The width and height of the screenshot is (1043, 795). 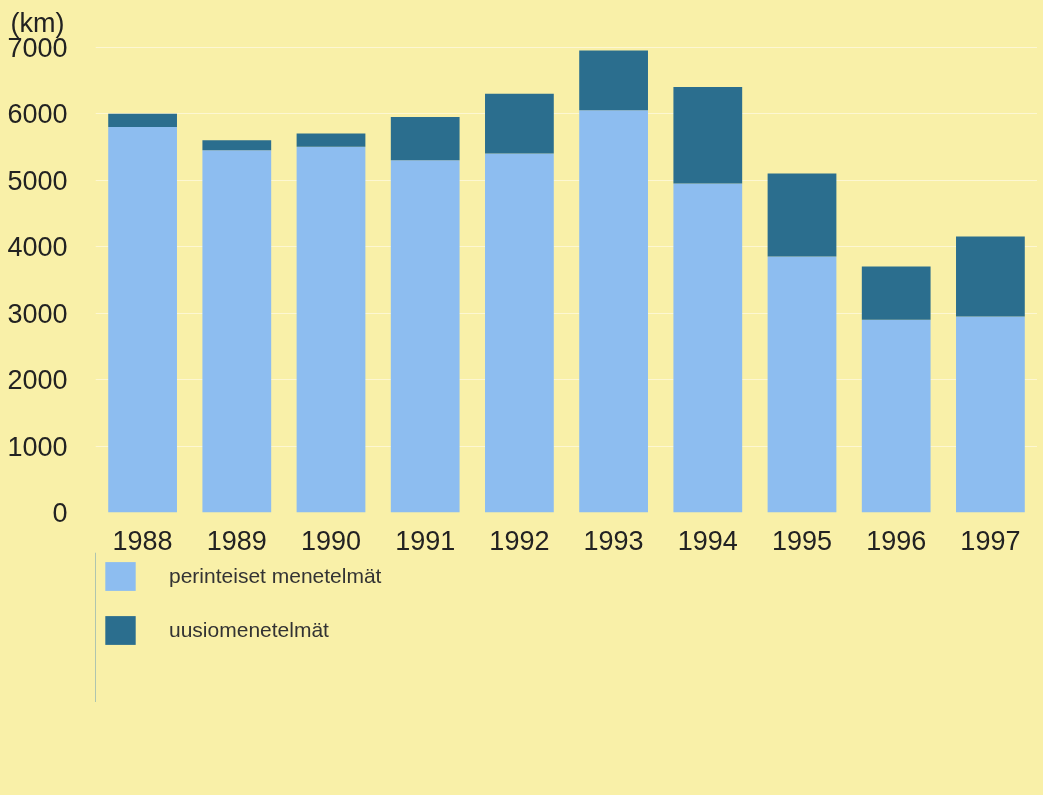 What do you see at coordinates (802, 540) in the screenshot?
I see `x-tick-label: 1995` at bounding box center [802, 540].